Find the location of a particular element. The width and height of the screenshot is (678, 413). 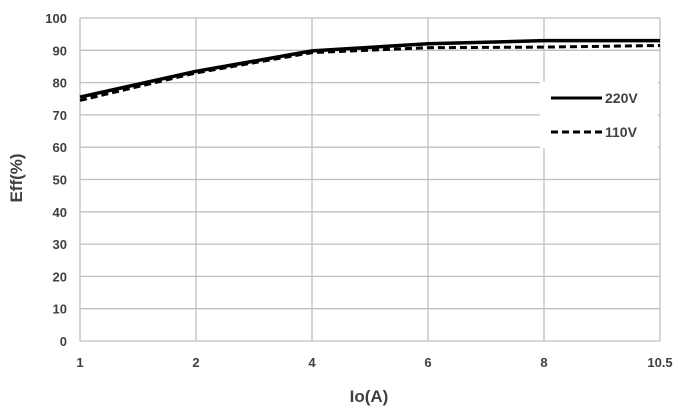

series-layer is located at coordinates (370, 70).